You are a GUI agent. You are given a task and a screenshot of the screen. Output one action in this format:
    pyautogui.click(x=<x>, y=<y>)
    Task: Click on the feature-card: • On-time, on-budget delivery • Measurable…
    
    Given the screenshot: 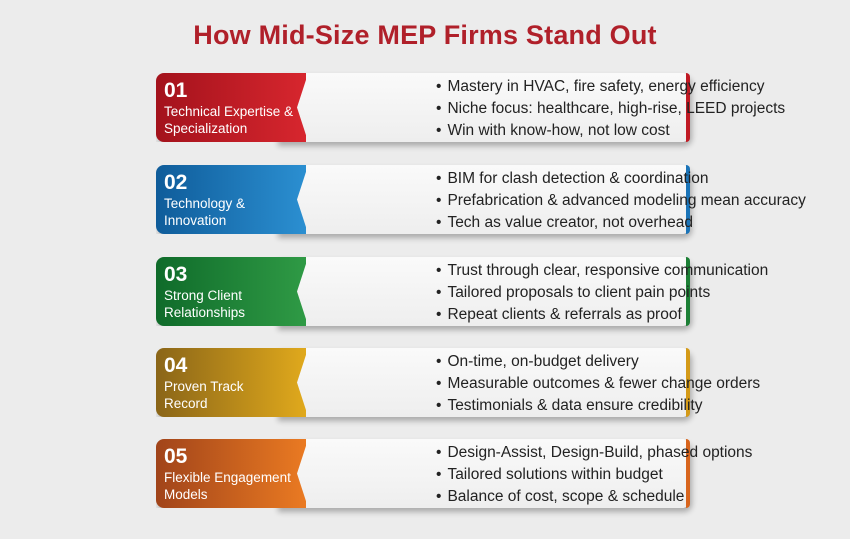 What is the action you would take?
    pyautogui.click(x=518, y=382)
    